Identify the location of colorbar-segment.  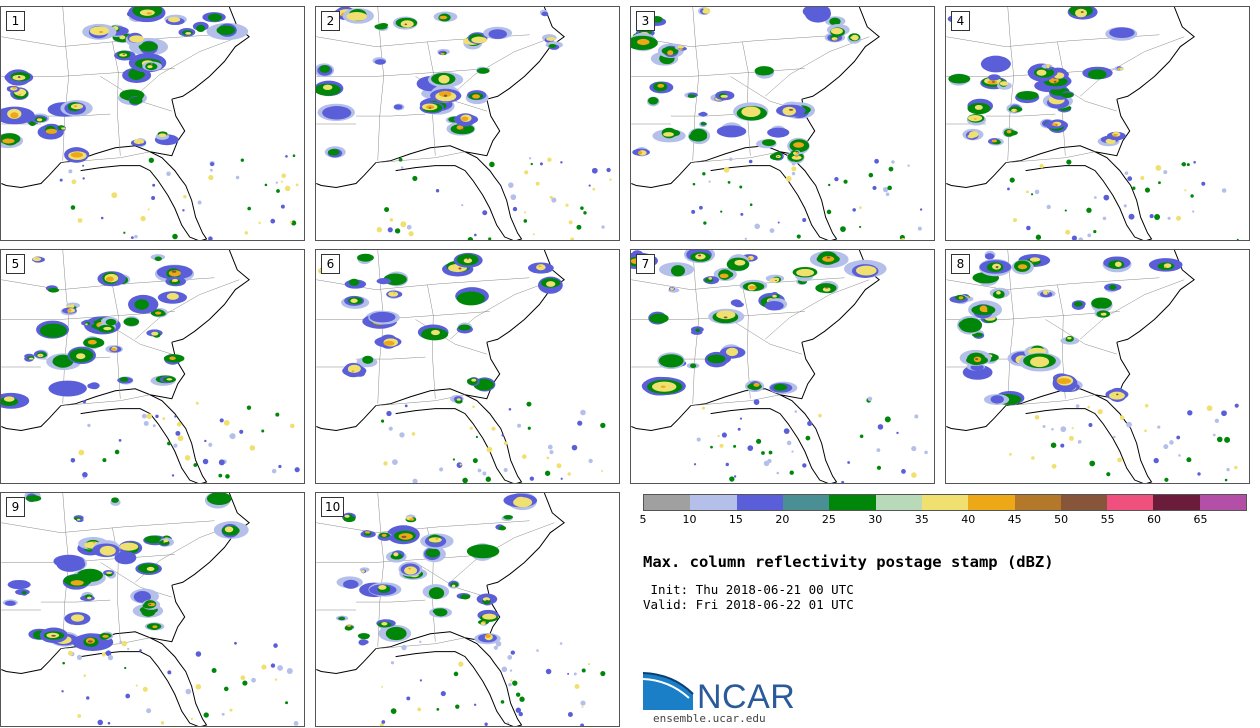
(945, 502).